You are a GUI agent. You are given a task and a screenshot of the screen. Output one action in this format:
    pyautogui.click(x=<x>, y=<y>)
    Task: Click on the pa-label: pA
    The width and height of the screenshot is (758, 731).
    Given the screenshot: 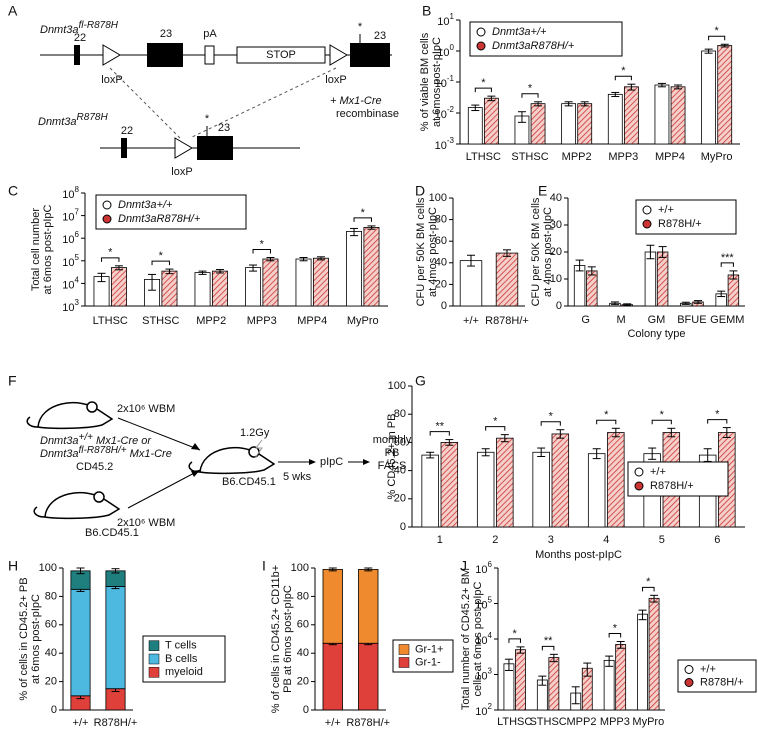 What is the action you would take?
    pyautogui.click(x=210, y=34)
    